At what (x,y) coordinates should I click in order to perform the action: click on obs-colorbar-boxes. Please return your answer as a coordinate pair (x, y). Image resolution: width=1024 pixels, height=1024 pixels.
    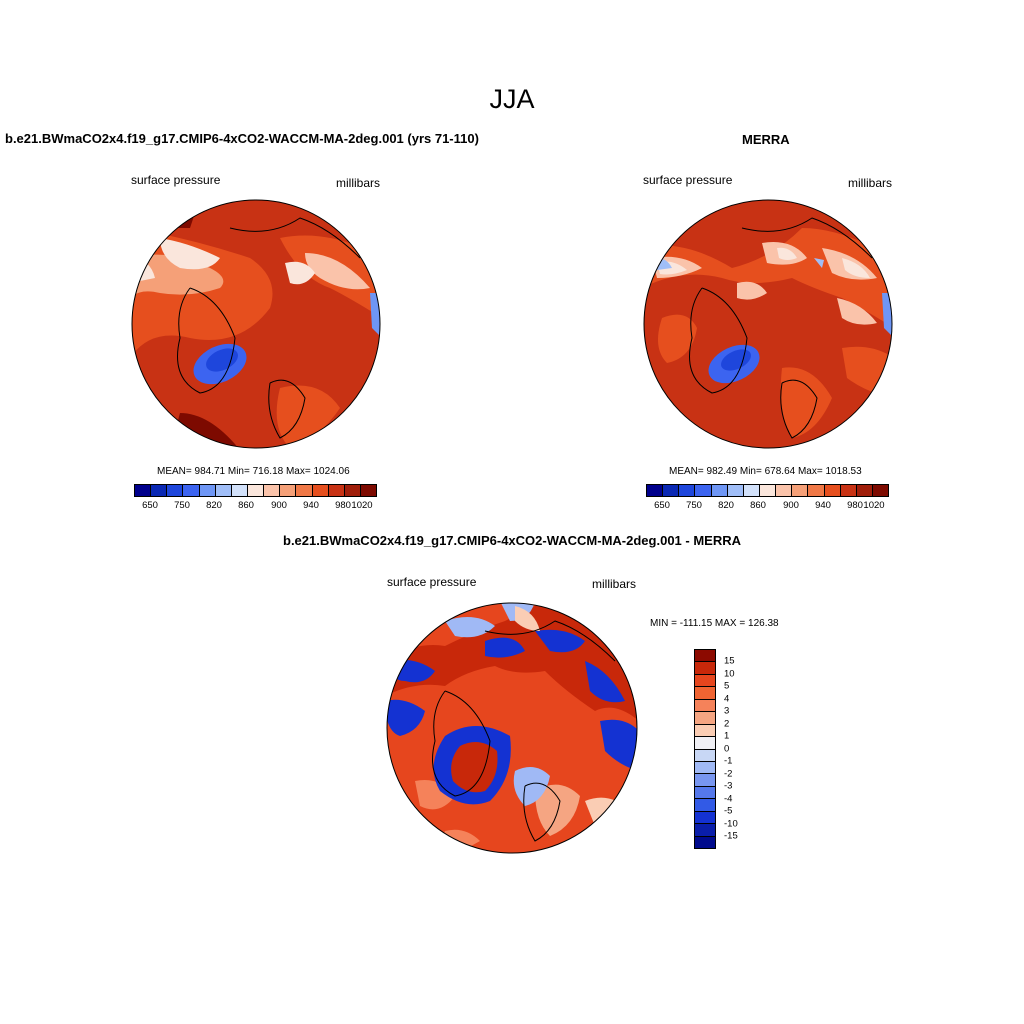
    Looking at the image, I should click on (767, 490).